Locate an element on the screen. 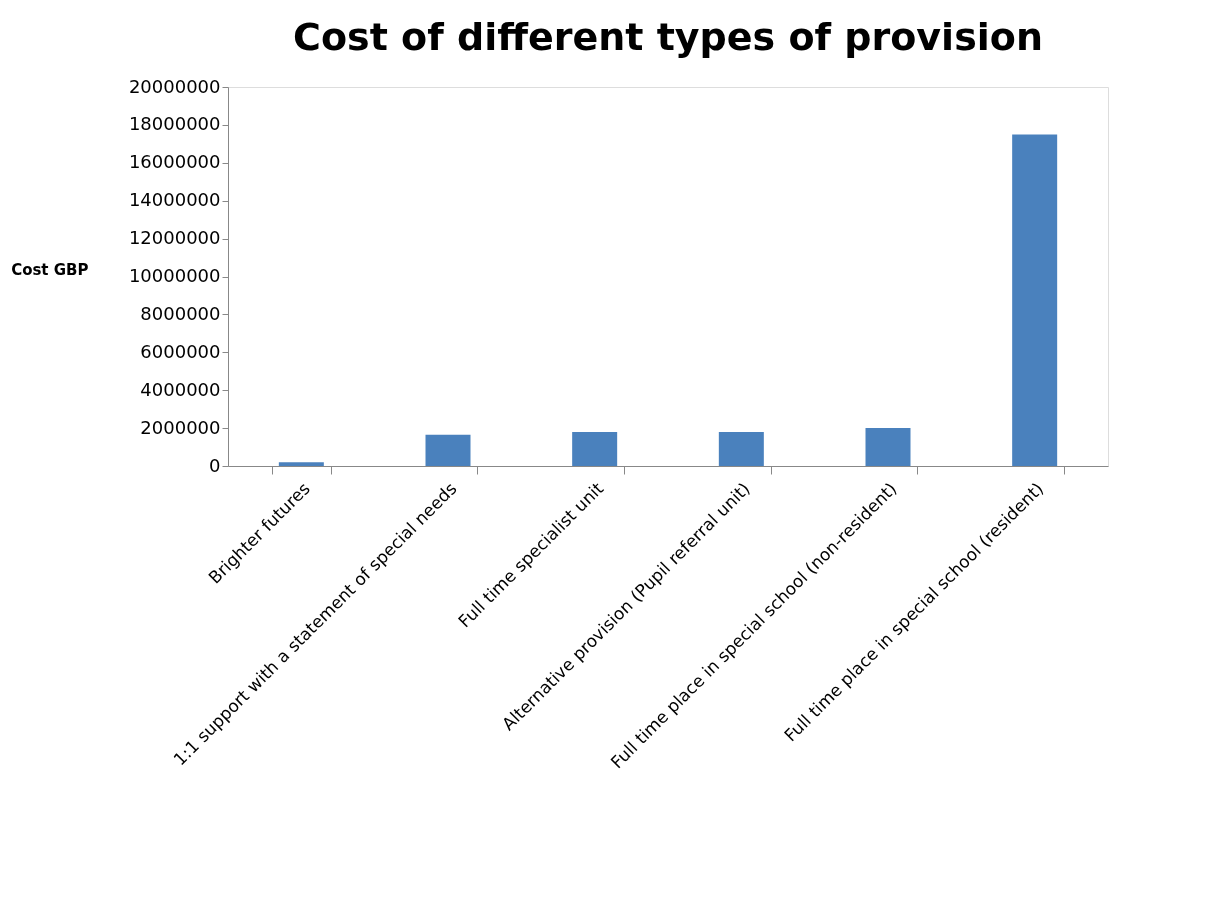 This screenshot has height=912, width=1226. y-tick-label: 8000000 is located at coordinates (180, 313).